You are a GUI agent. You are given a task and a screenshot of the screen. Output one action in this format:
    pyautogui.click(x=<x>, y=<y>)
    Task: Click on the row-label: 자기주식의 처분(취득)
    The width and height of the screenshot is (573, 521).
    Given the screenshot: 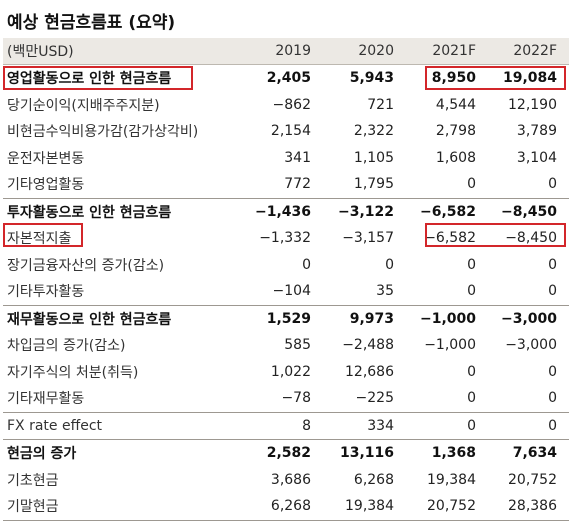 What is the action you would take?
    pyautogui.click(x=73, y=372)
    